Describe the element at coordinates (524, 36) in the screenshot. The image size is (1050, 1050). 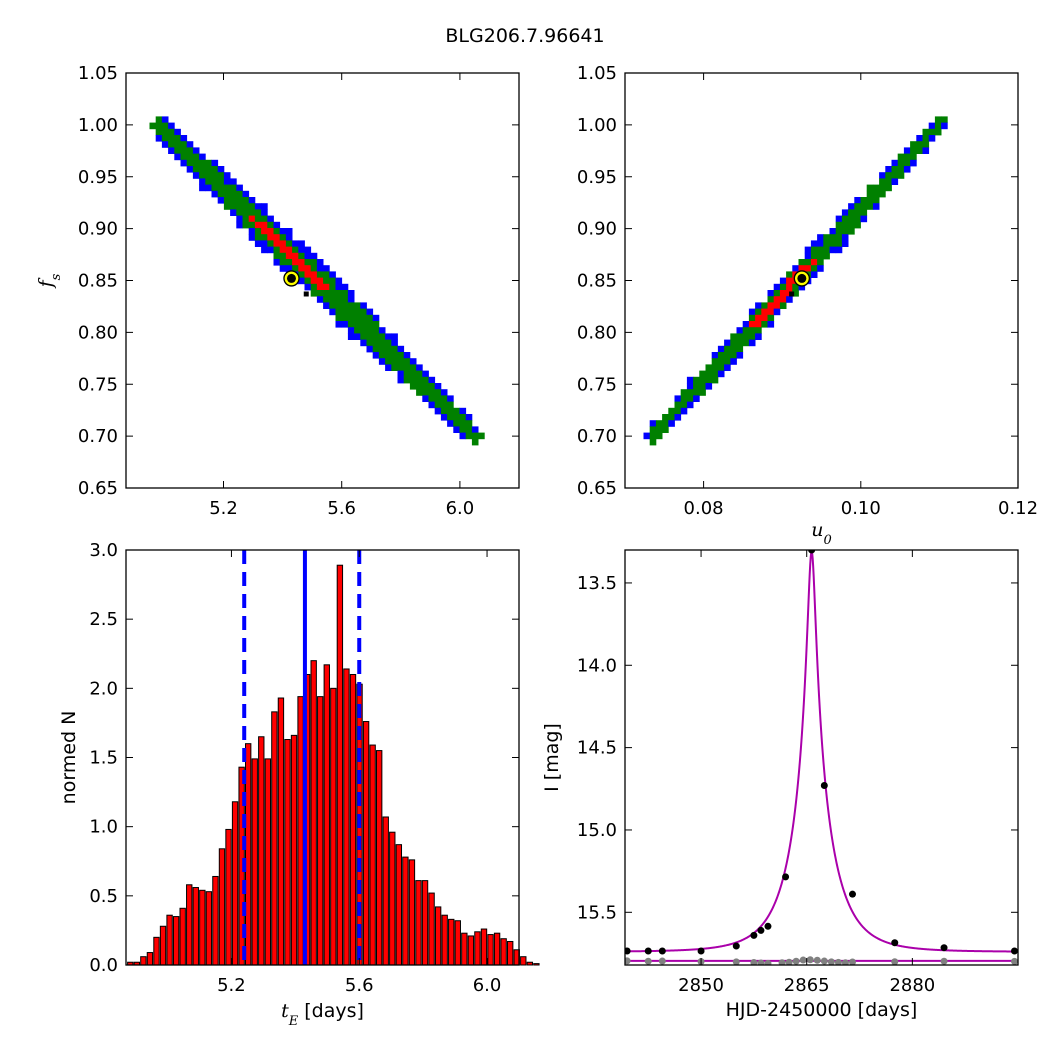
I see `figure-title: BLG206.7.96641` at that location.